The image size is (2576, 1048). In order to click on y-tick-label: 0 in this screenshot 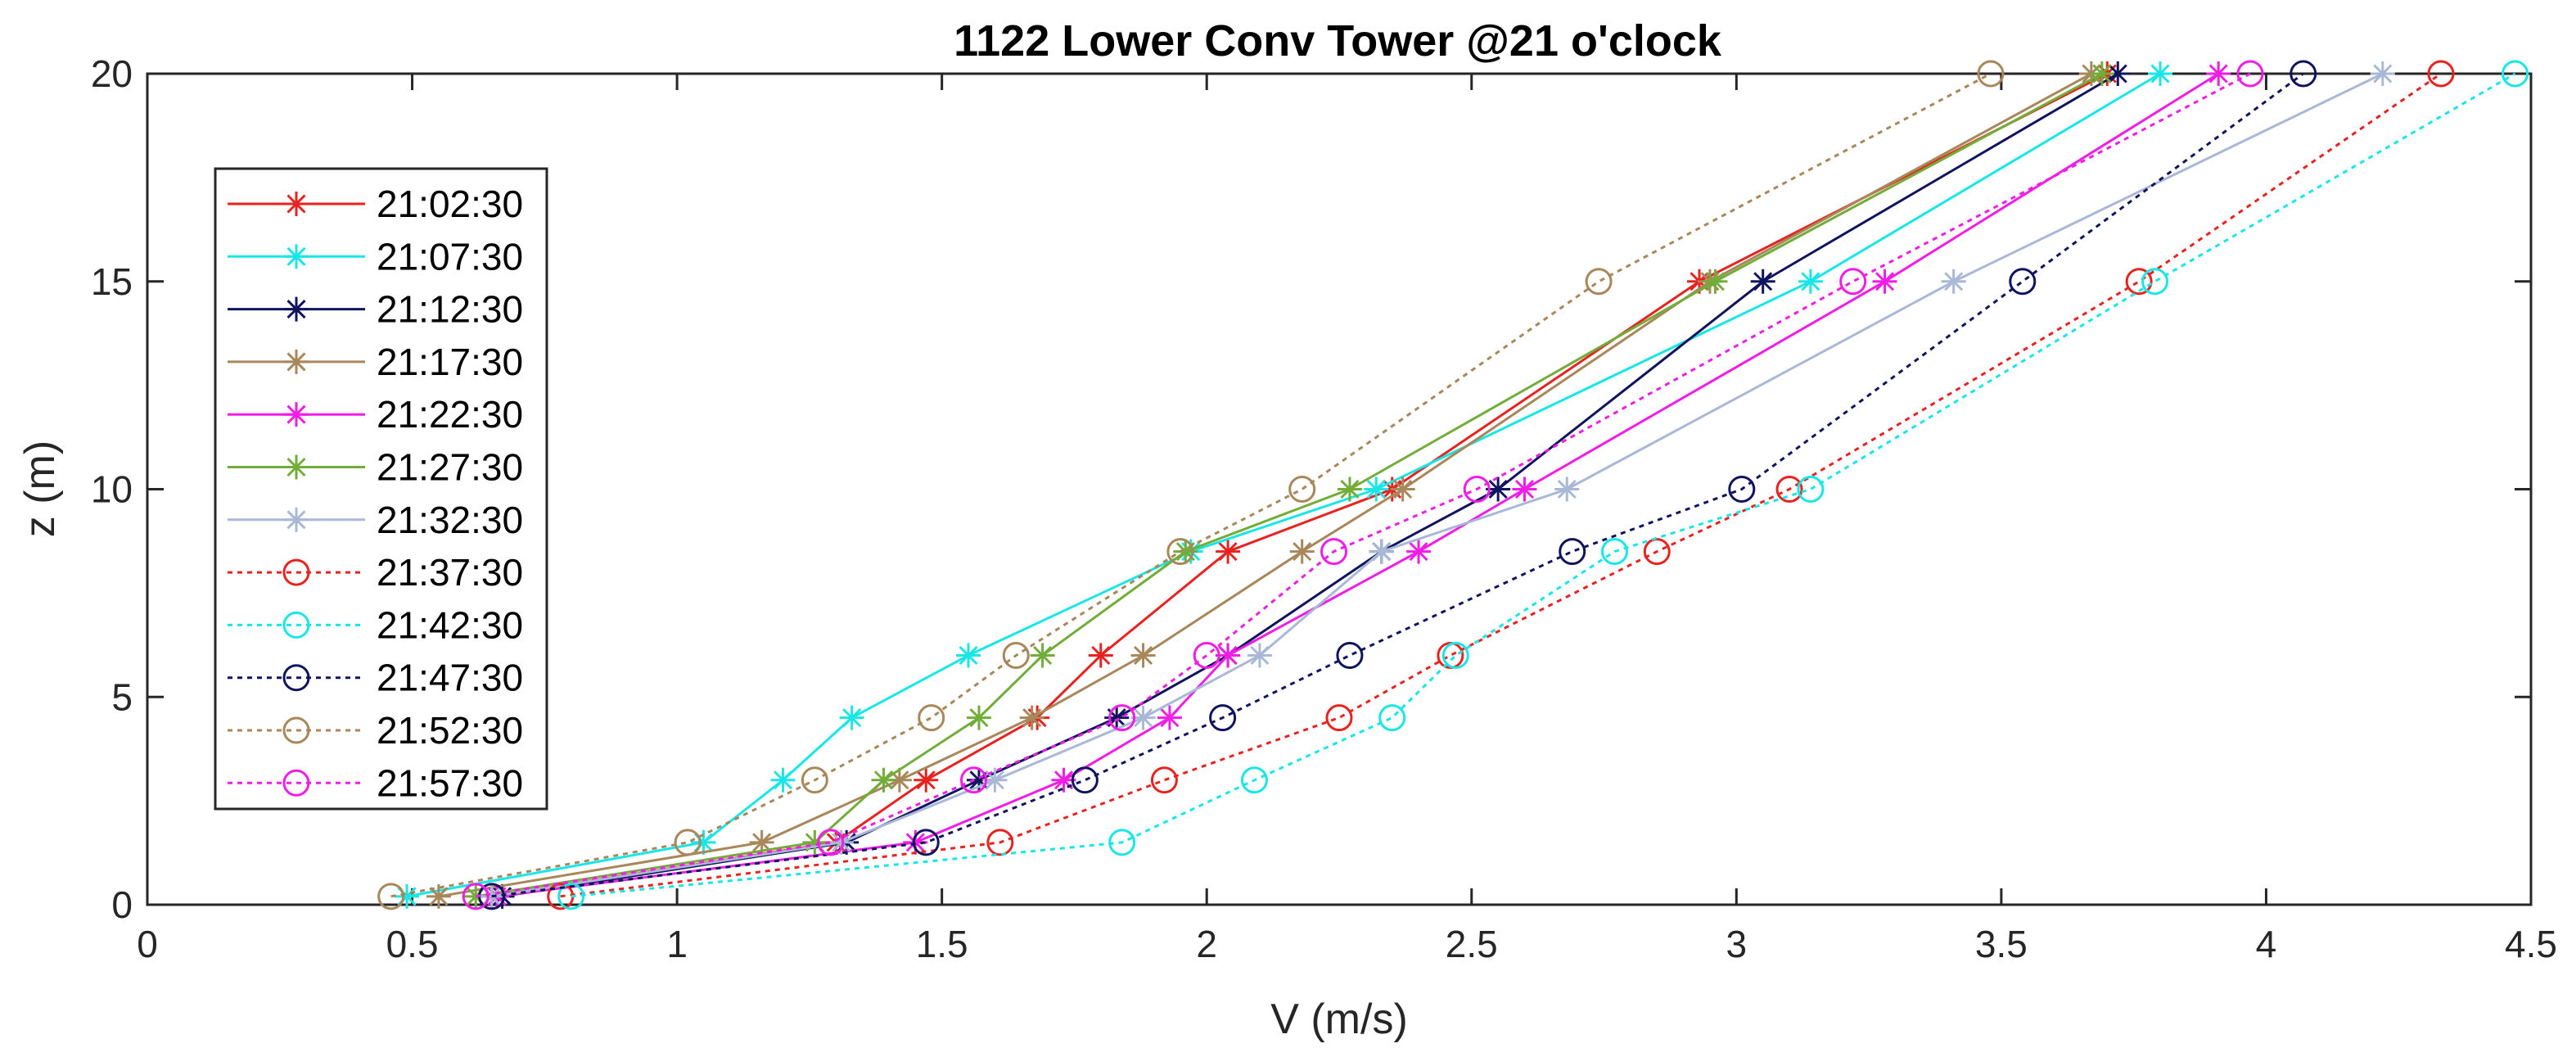, I will do `click(122, 904)`.